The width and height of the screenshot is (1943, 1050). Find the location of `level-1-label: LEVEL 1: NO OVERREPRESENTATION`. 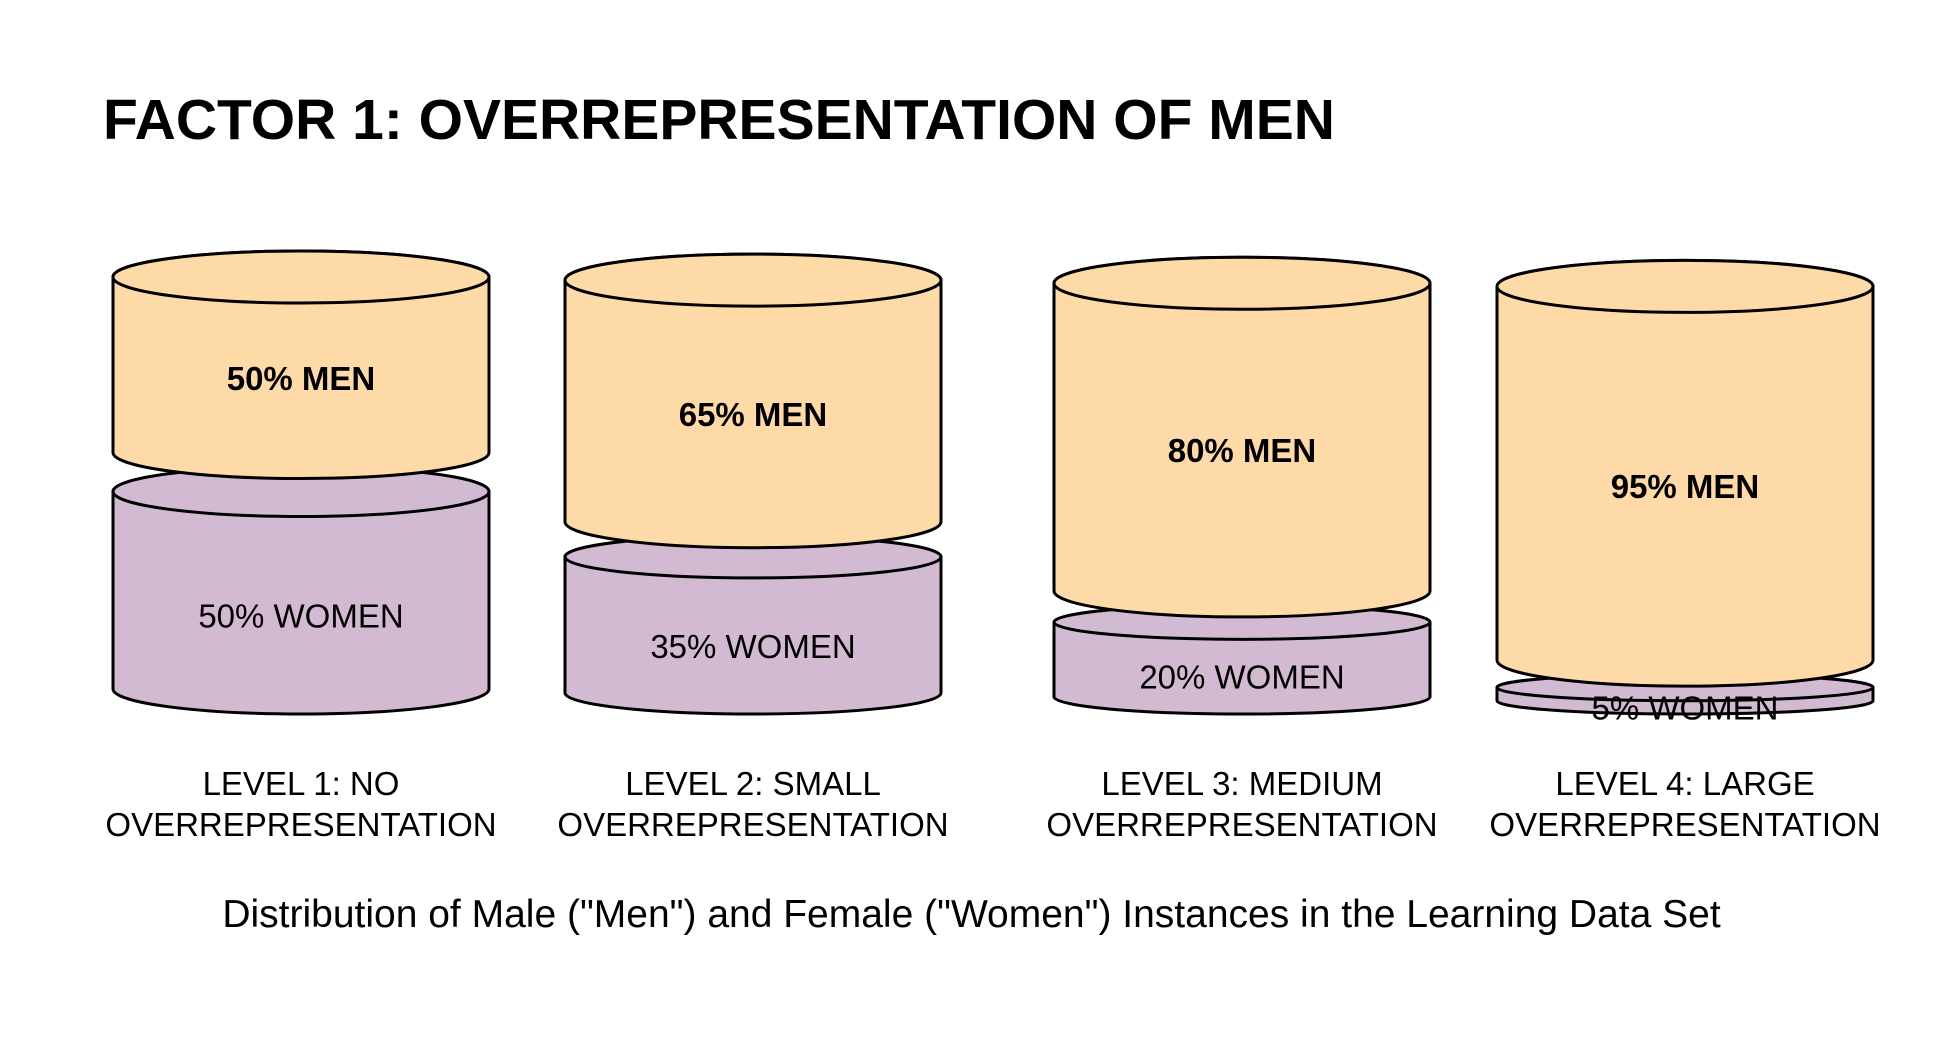

level-1-label: LEVEL 1: NO OVERREPRESENTATION is located at coordinates (301, 804).